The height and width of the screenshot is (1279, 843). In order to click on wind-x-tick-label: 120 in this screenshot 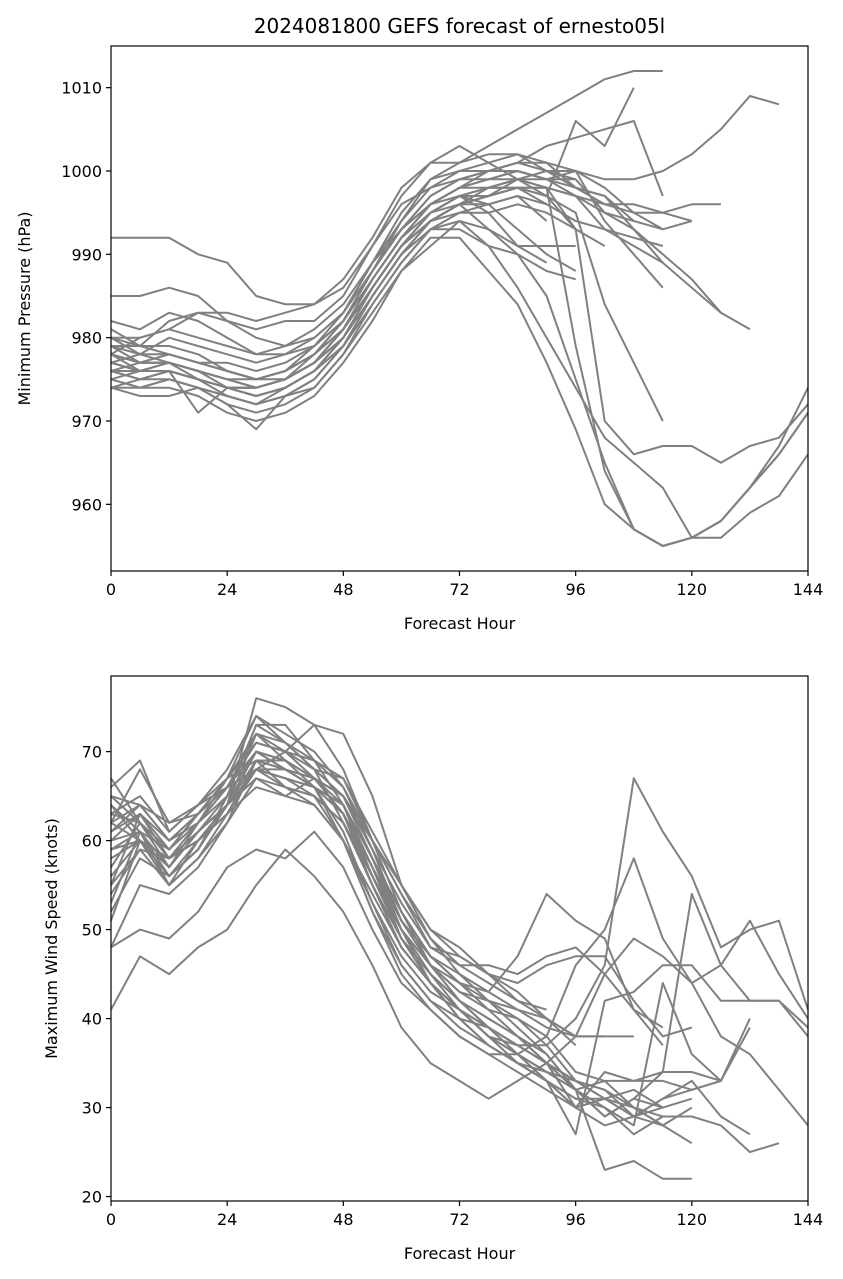, I will do `click(692, 1219)`.